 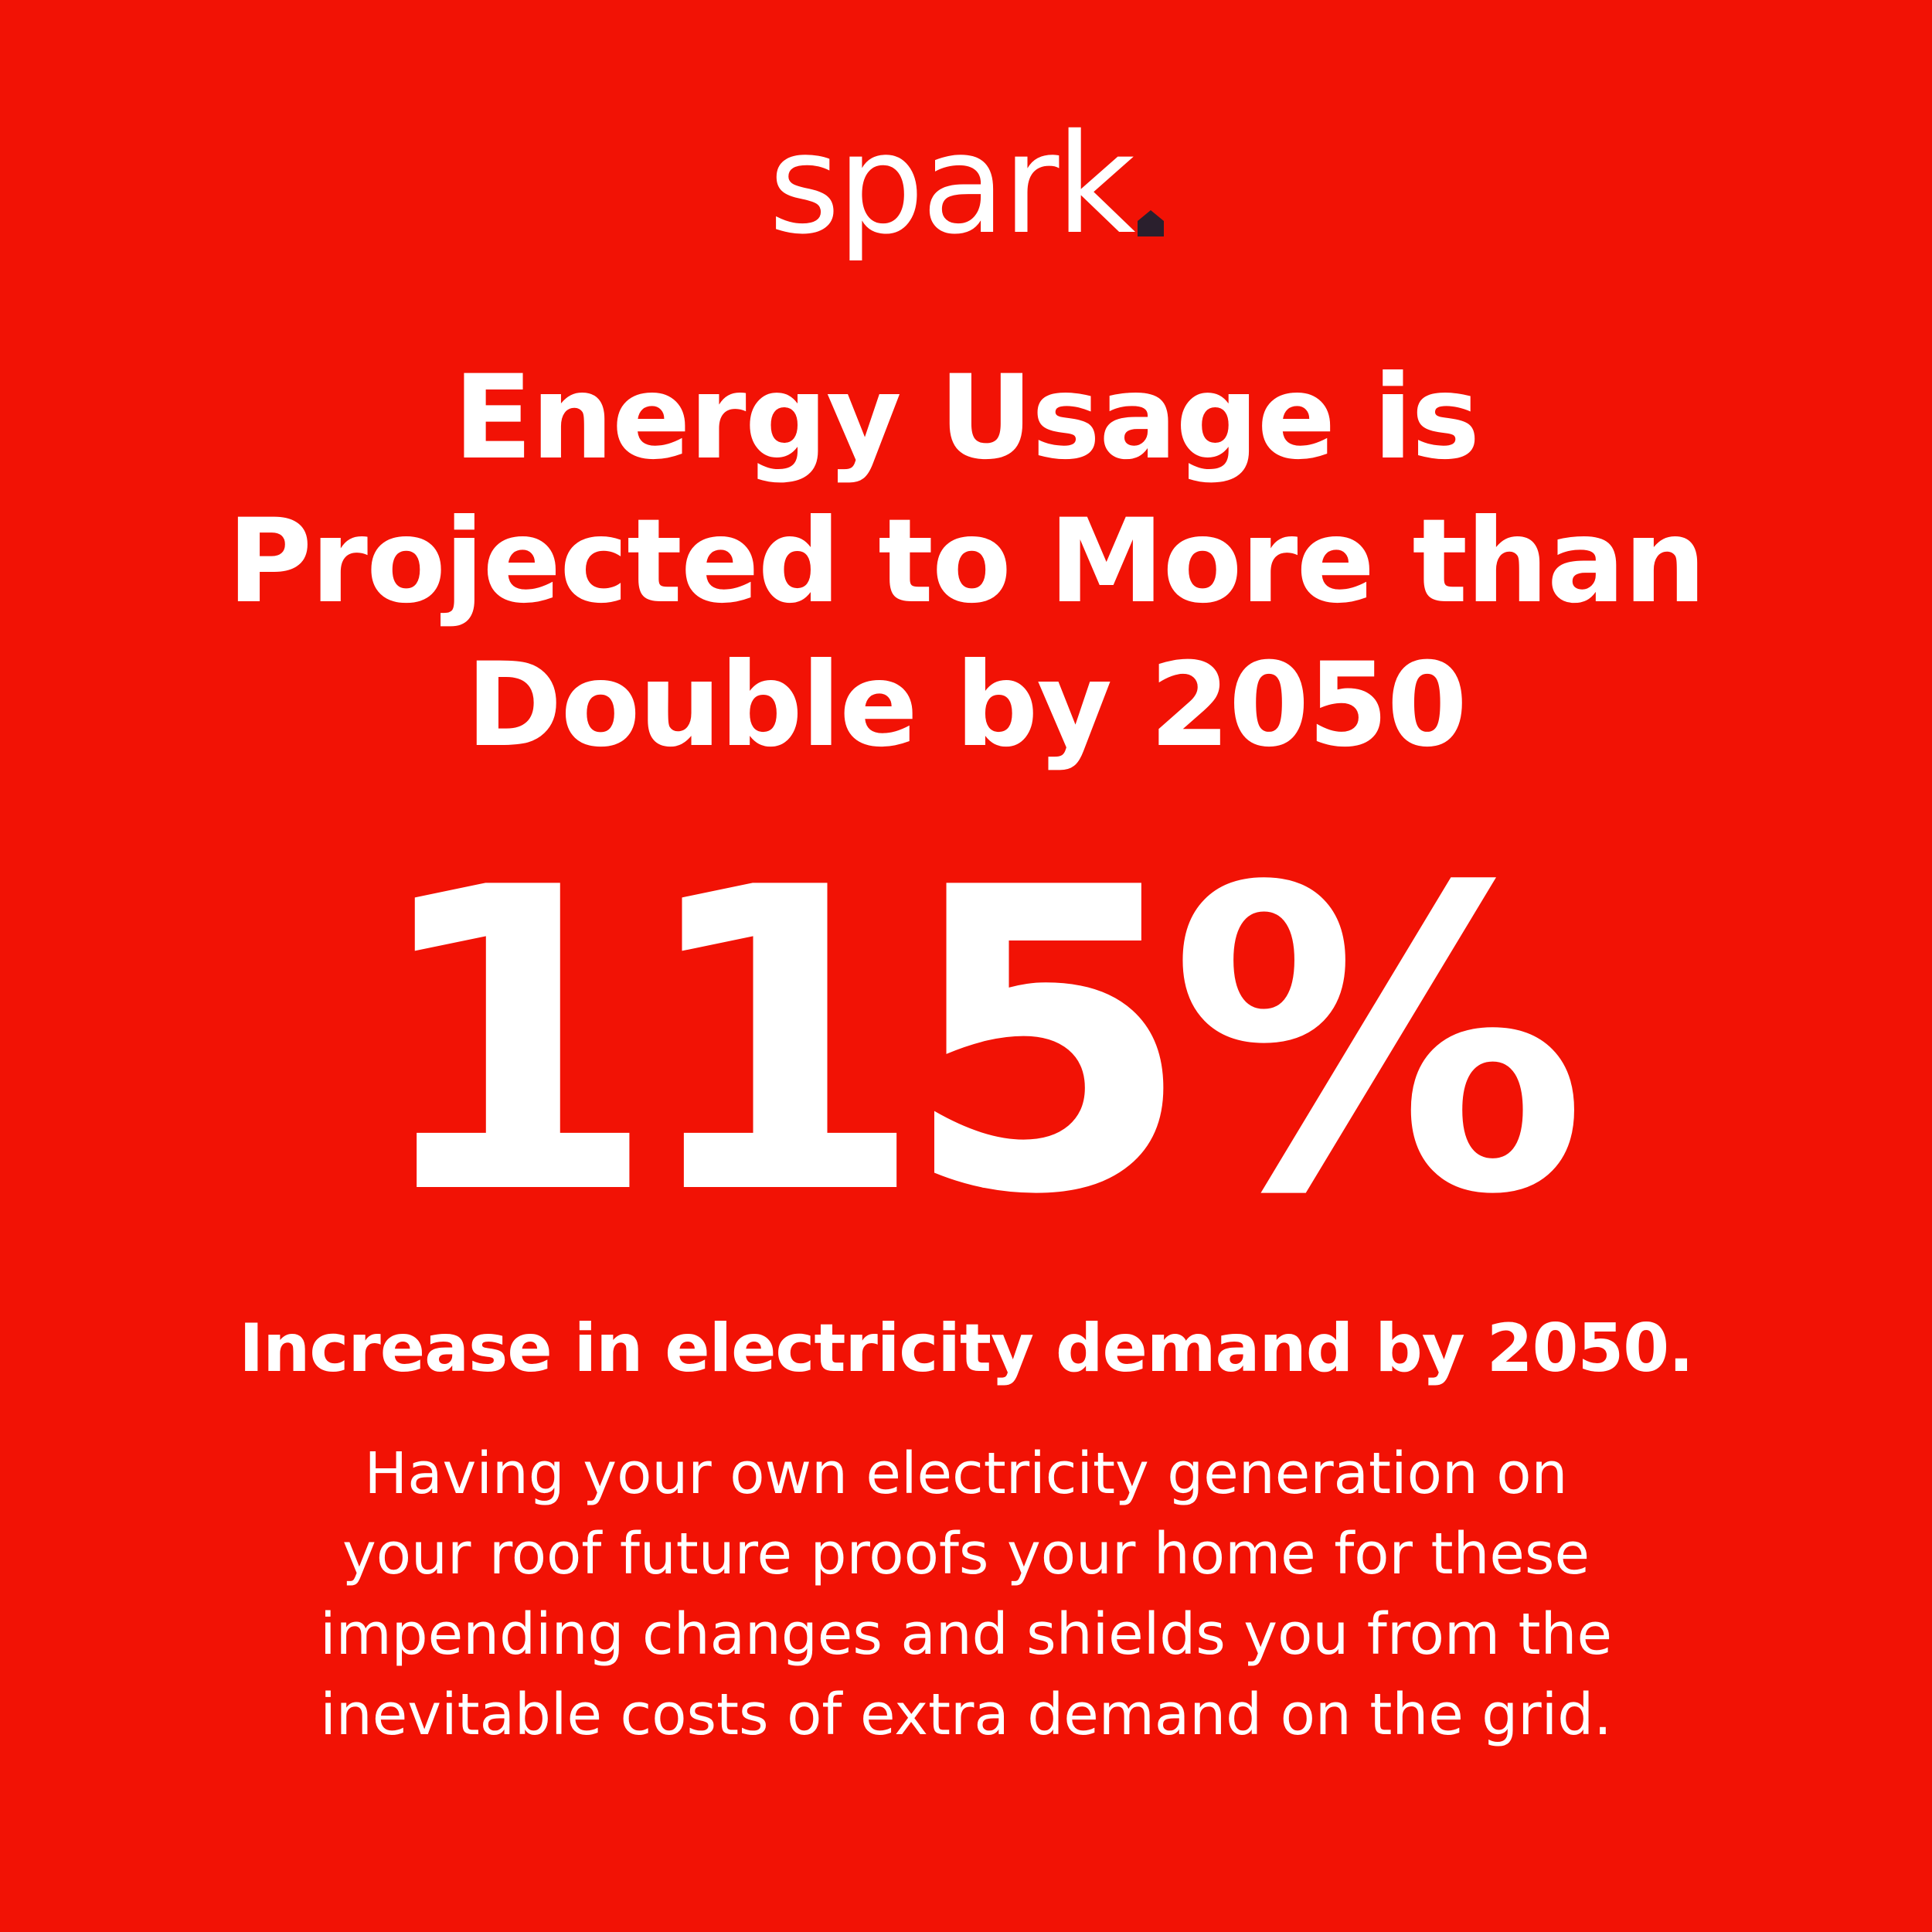 I want to click on stat-caption: Increase in electricity demand by 2050., so click(x=967, y=1348).